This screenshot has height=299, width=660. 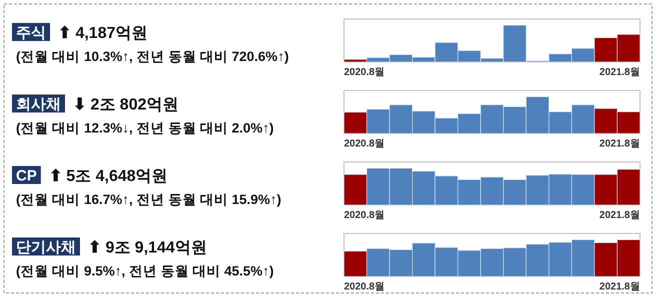 What do you see at coordinates (152, 56) in the screenshot?
I see `text: (전월 대비 10.3%↑, 전년 동월 대비 720.6%↑)` at bounding box center [152, 56].